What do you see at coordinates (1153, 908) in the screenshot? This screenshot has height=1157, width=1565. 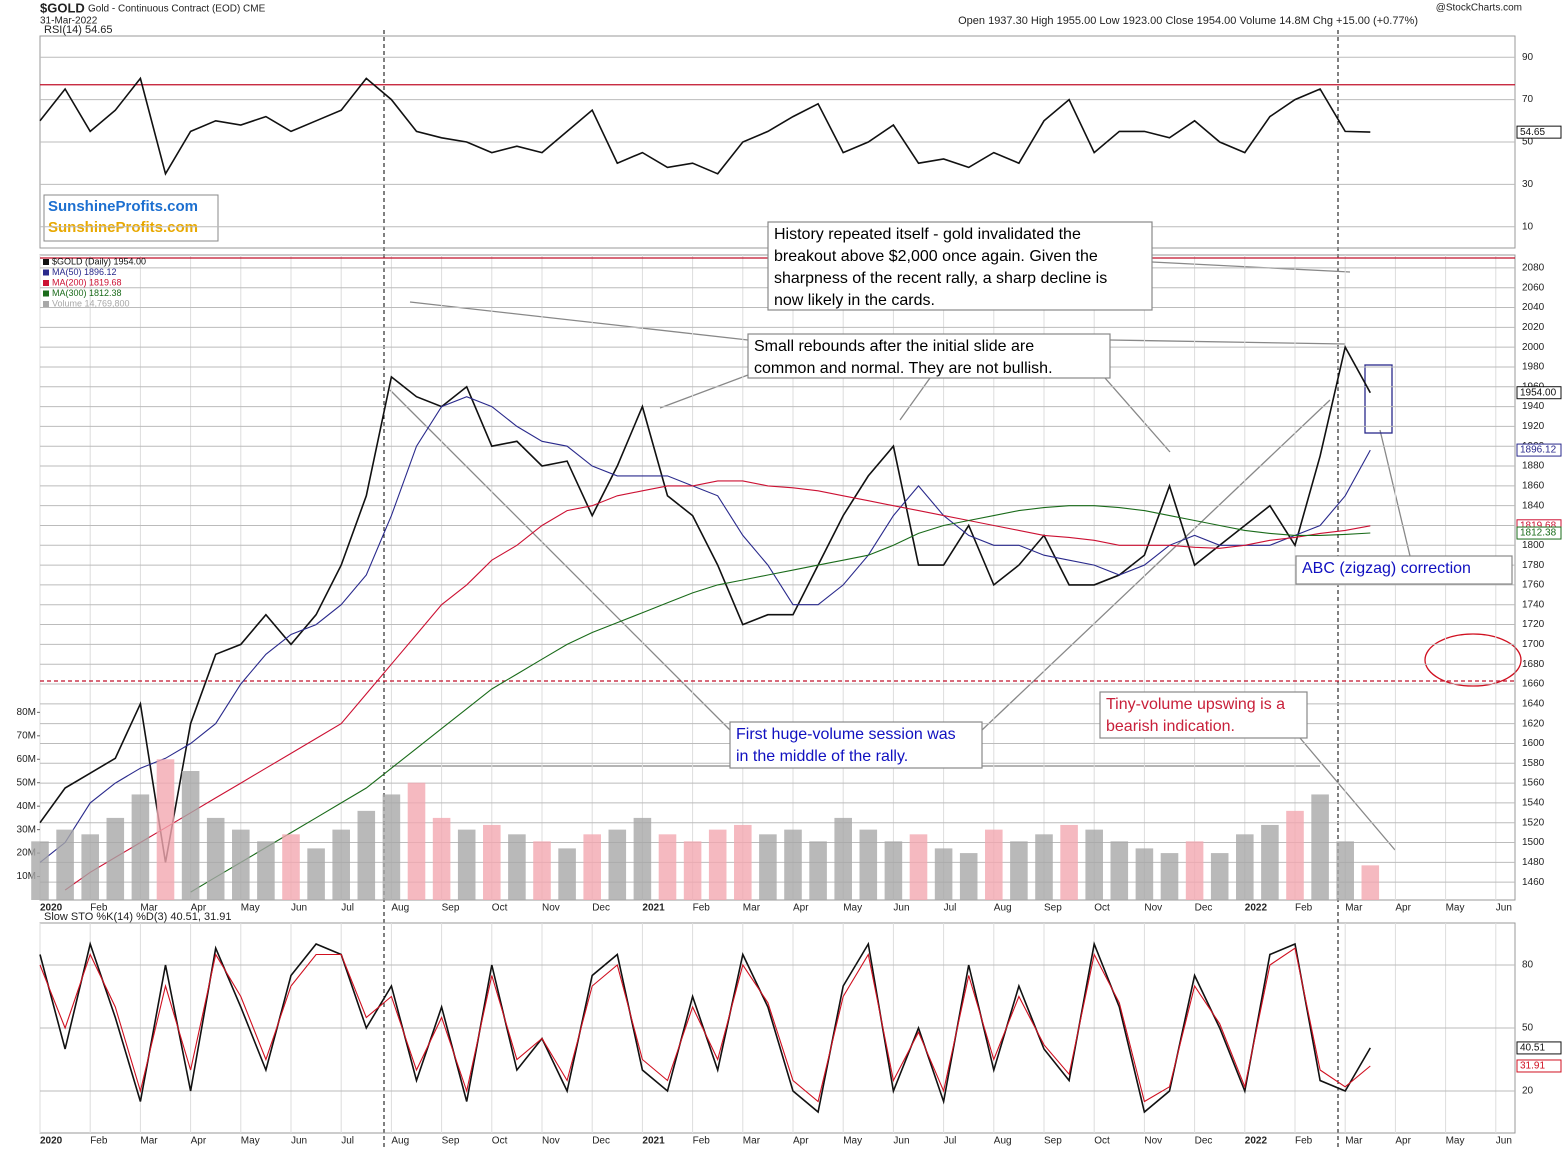 I see `x-tick-label: Nov` at bounding box center [1153, 908].